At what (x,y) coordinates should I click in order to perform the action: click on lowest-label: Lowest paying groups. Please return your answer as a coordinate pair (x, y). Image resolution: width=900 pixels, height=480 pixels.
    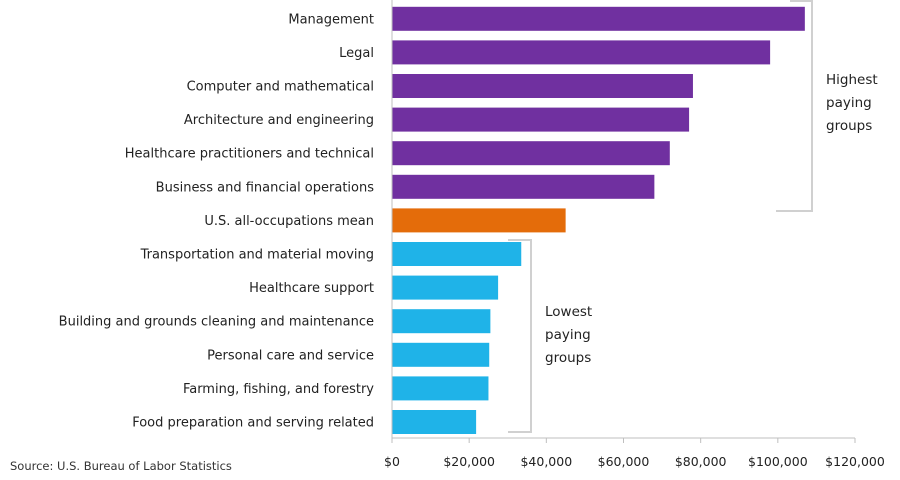
    Looking at the image, I should click on (568, 335).